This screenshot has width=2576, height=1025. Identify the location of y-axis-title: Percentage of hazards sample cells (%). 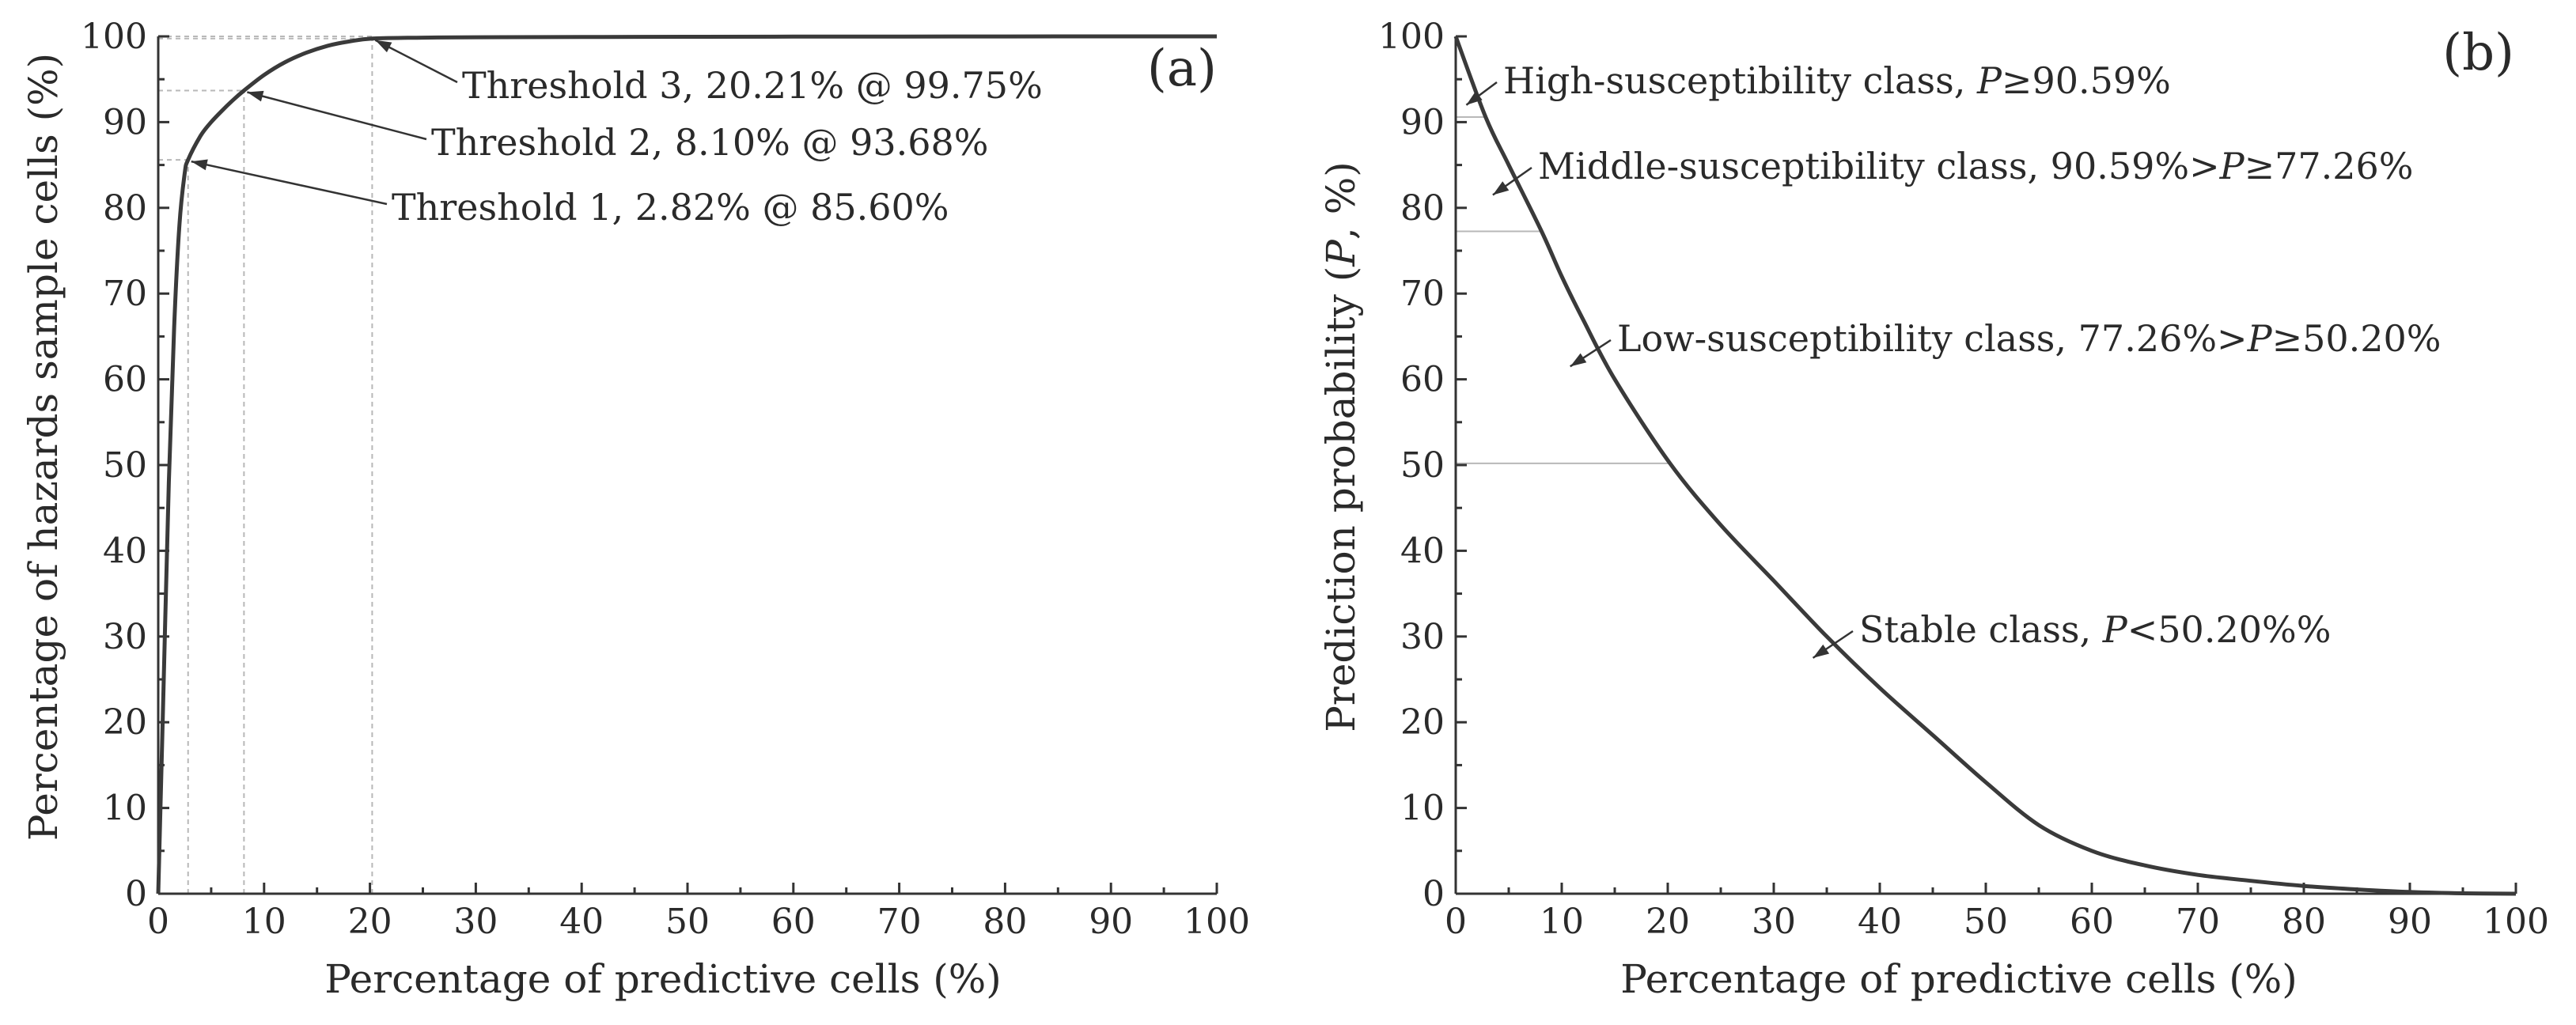
(43, 447).